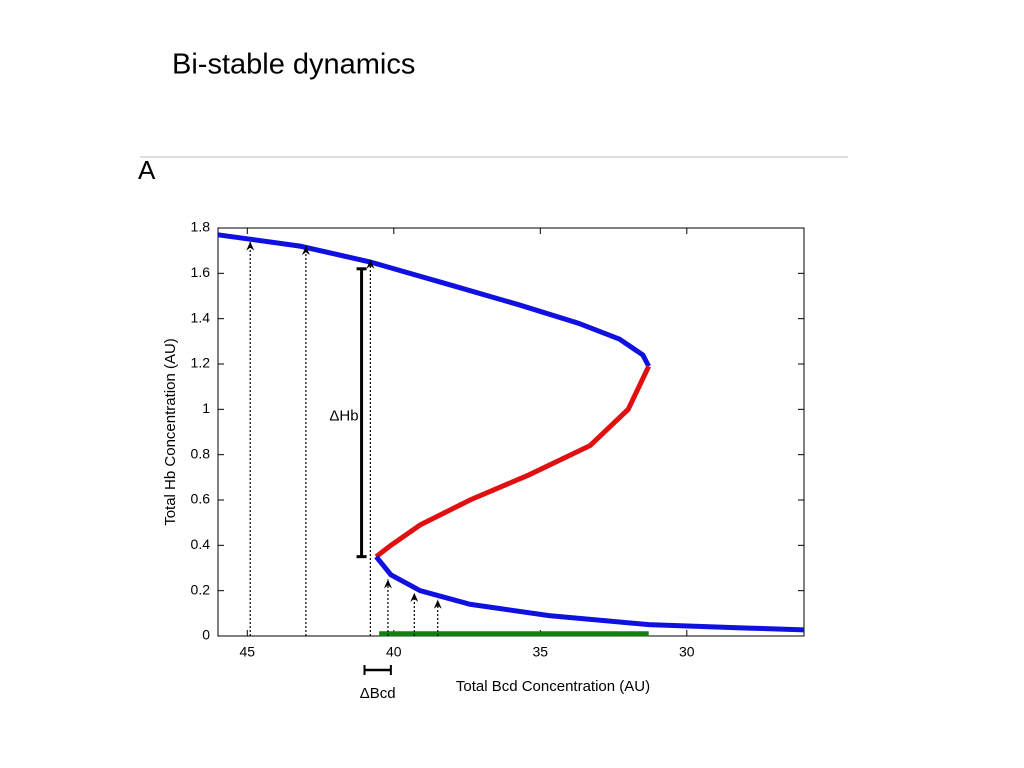  Describe the element at coordinates (293, 65) in the screenshot. I see `slide-title: Bi-stable dynamics` at that location.